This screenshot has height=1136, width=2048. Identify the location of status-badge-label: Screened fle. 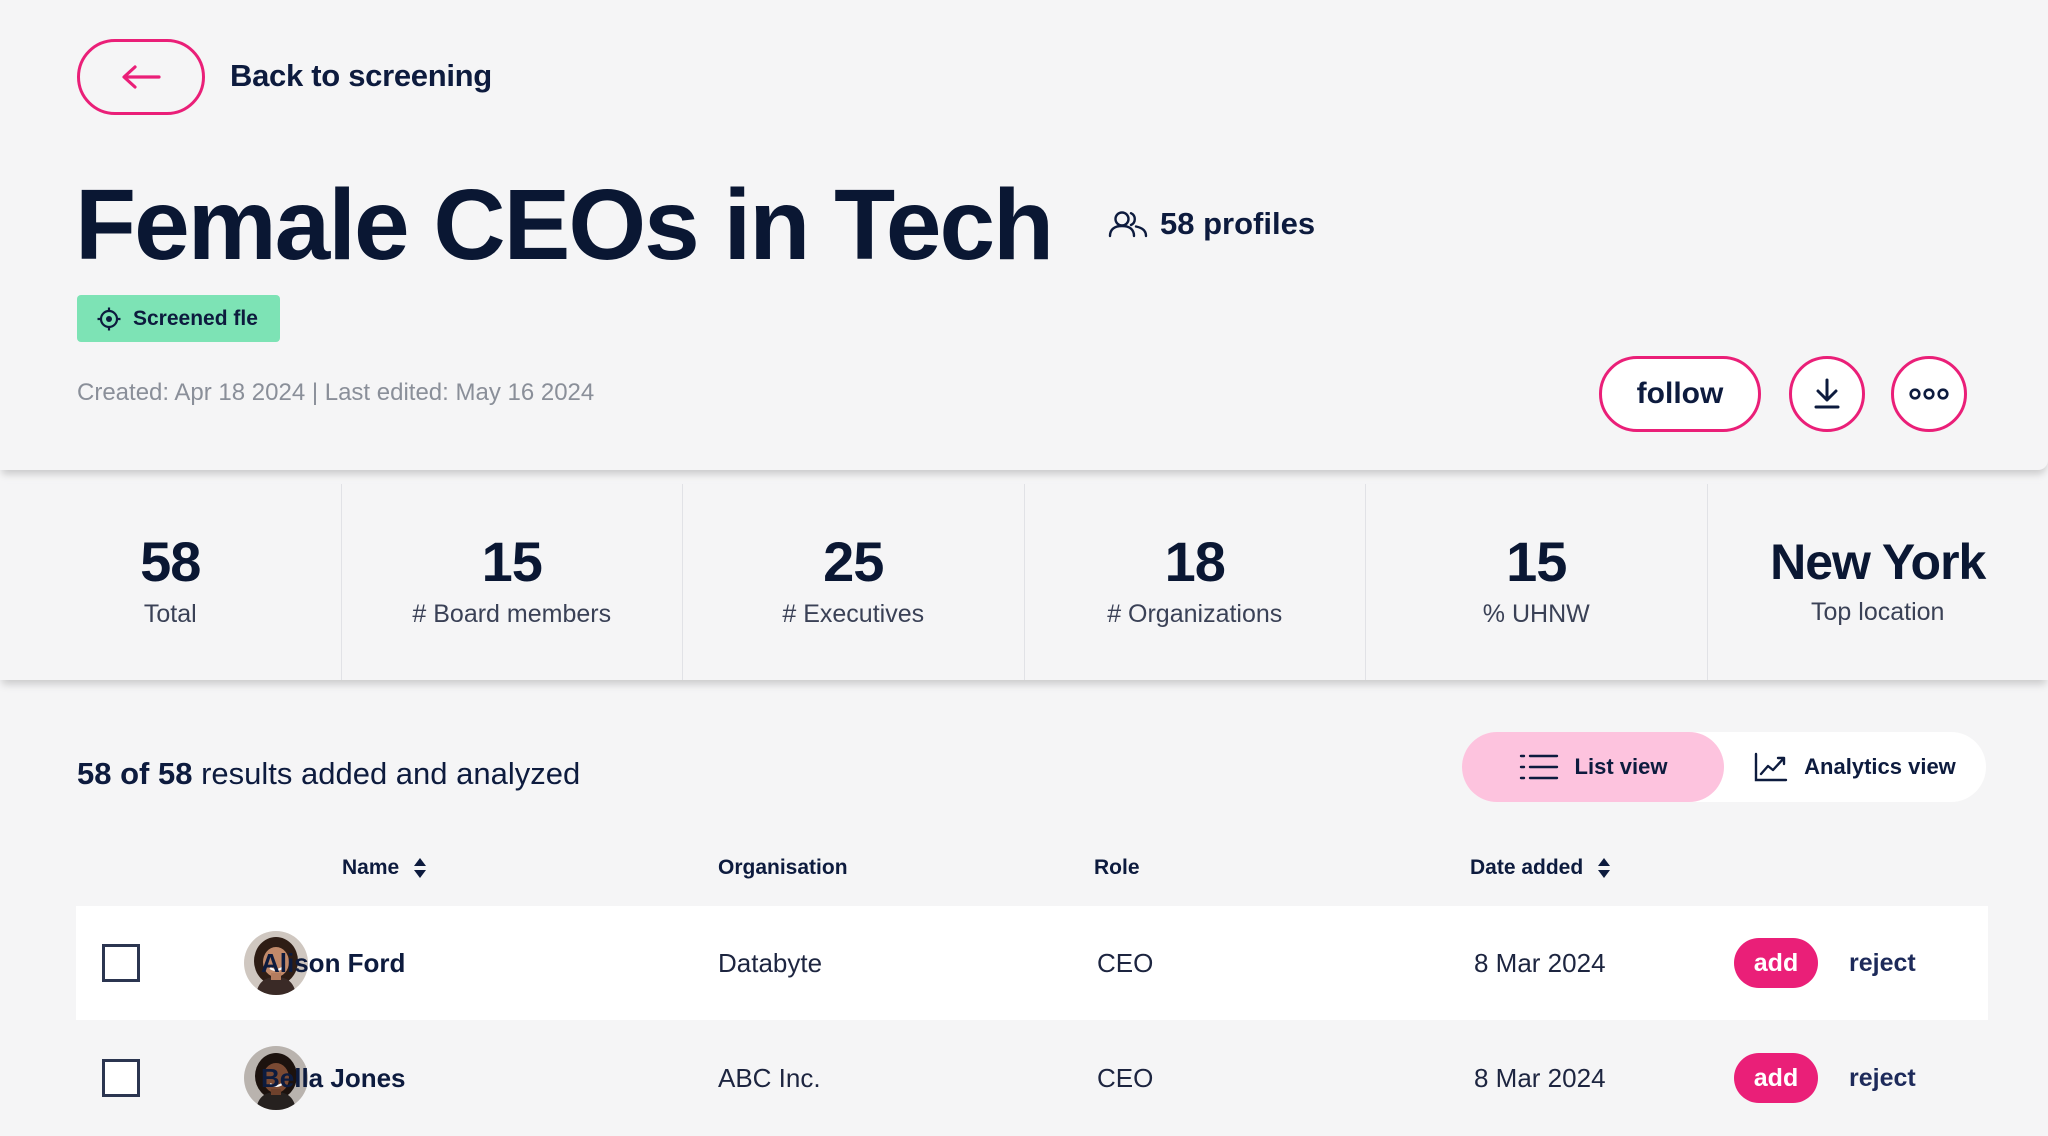
(195, 318).